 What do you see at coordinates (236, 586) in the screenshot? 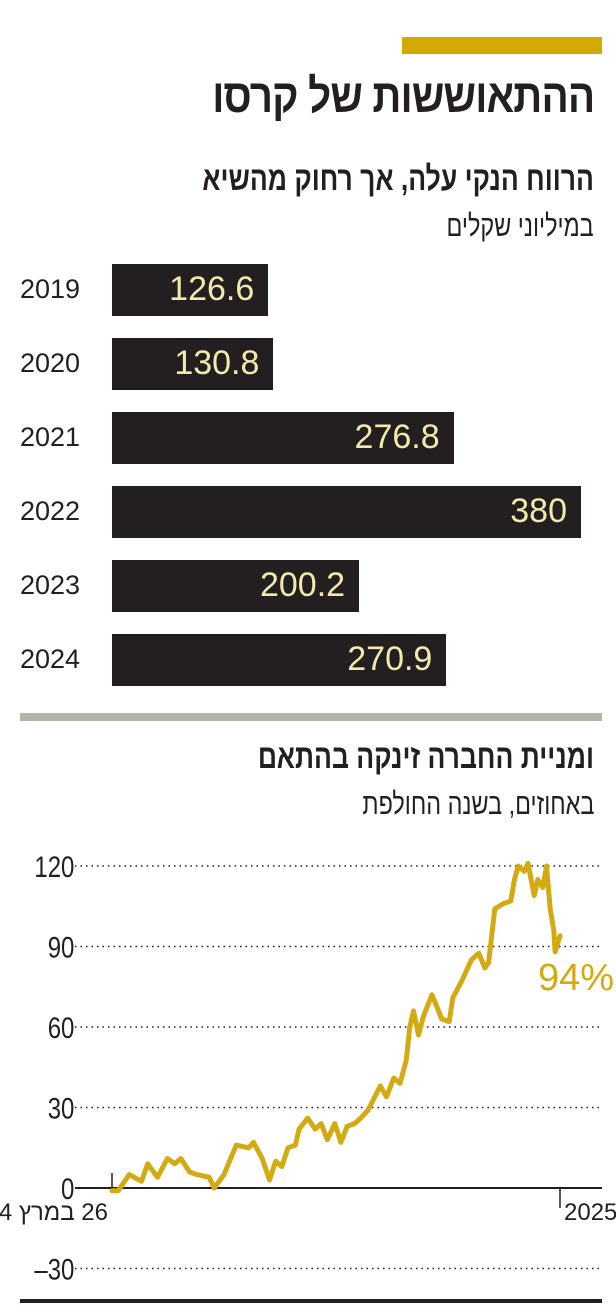
I see `bar: 200.2` at bounding box center [236, 586].